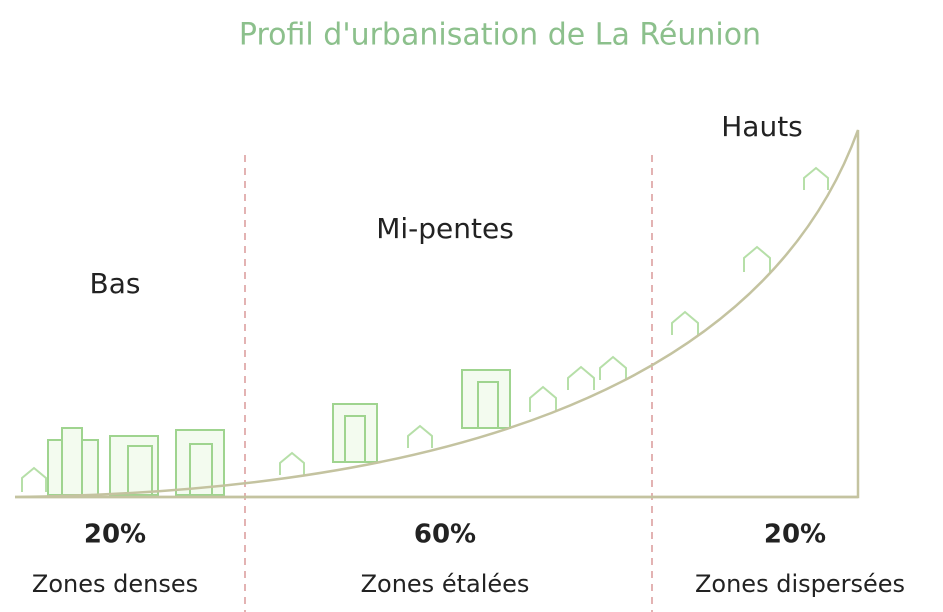  What do you see at coordinates (800, 584) in the screenshot?
I see `zone-description: Zones dispersées` at bounding box center [800, 584].